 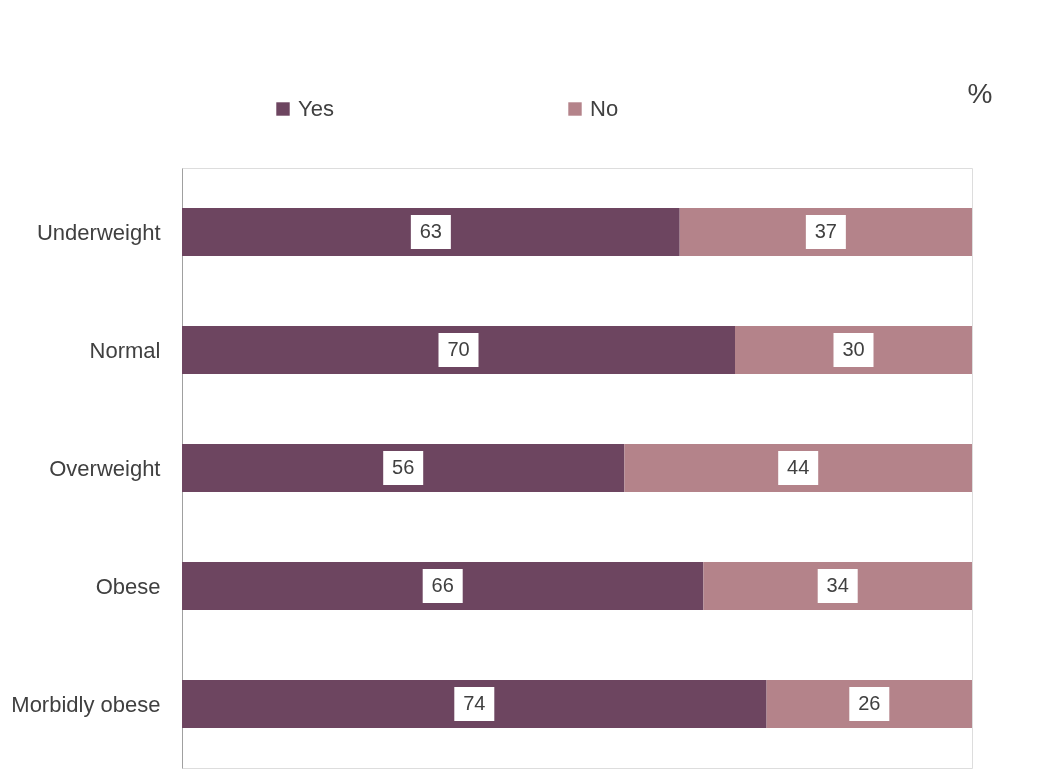 What do you see at coordinates (105, 468) in the screenshot?
I see `y-tick-label: Overweight` at bounding box center [105, 468].